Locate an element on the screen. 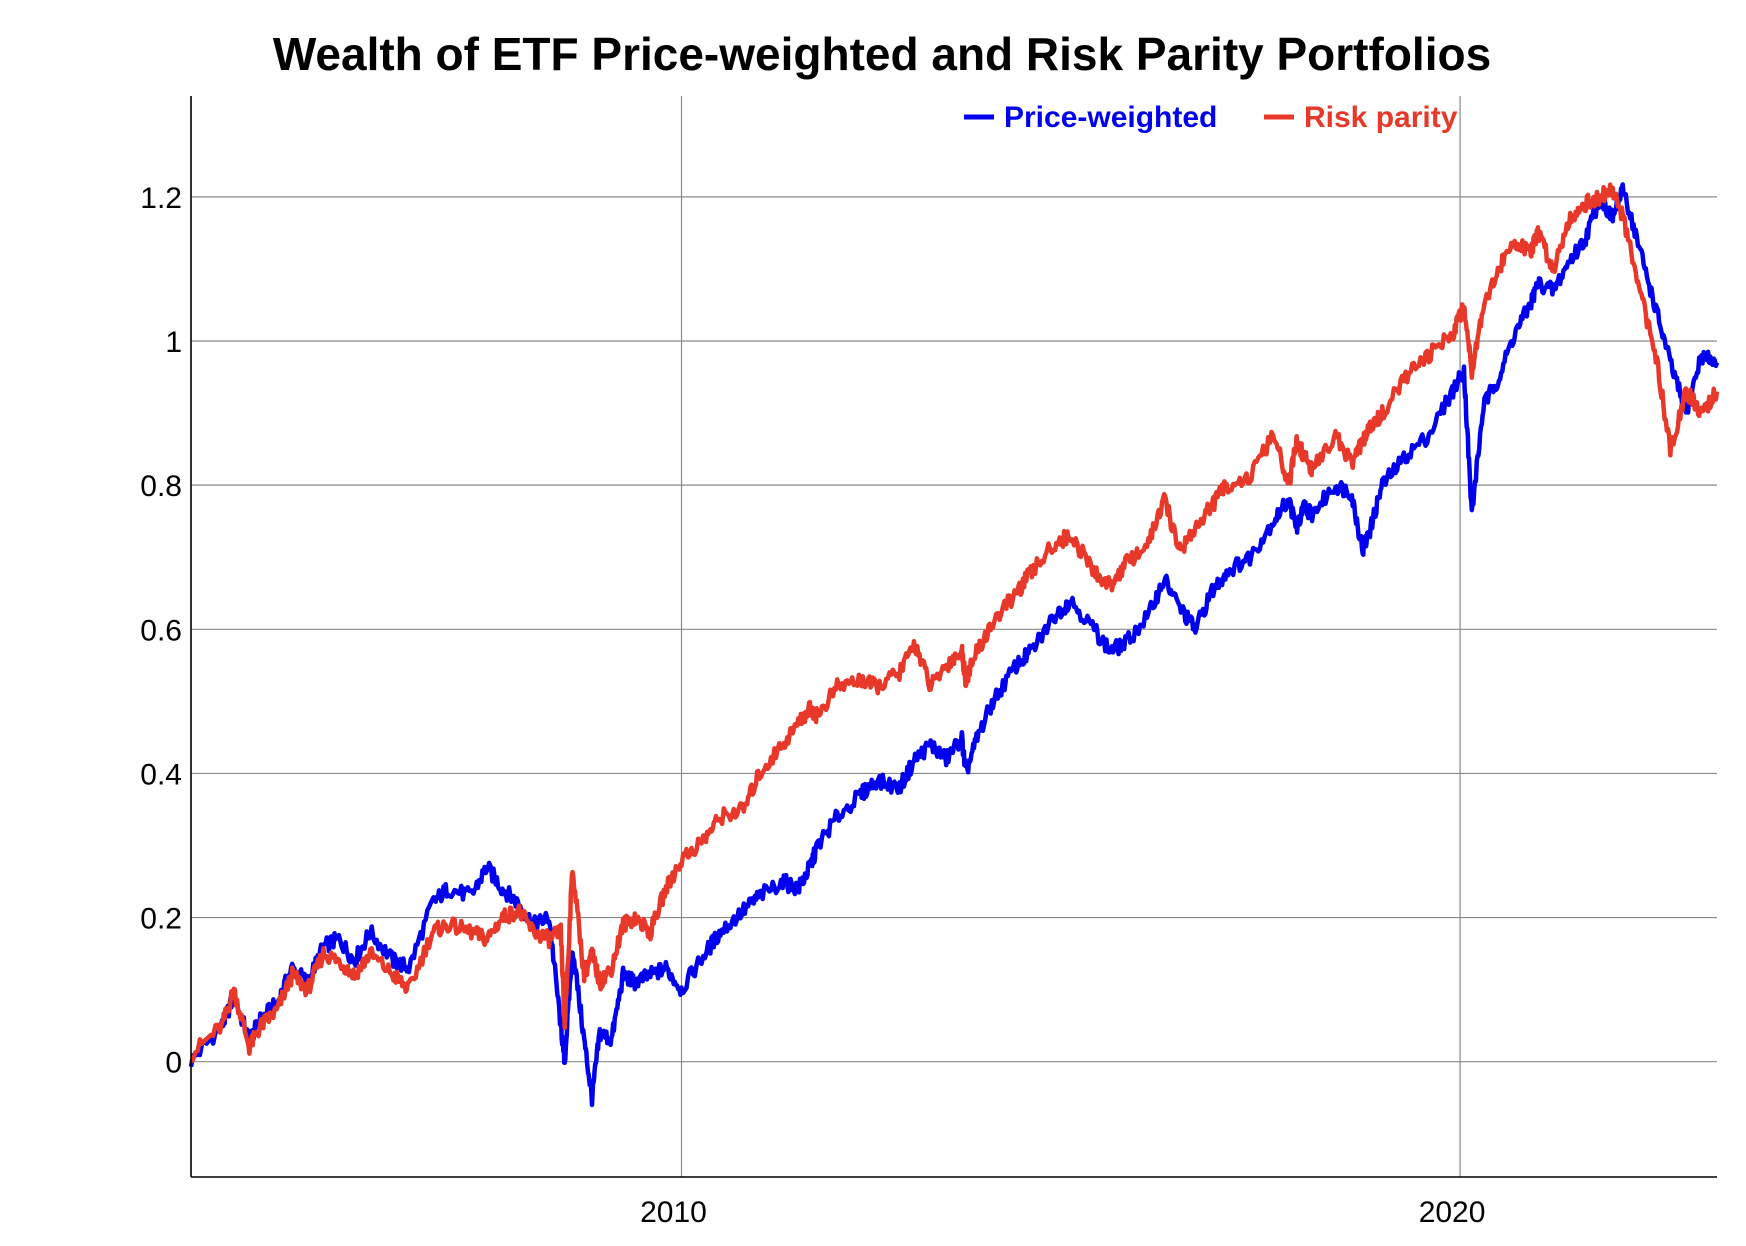 This screenshot has width=1746, height=1246. legend: Price-weighted Risk parity is located at coordinates (1211, 117).